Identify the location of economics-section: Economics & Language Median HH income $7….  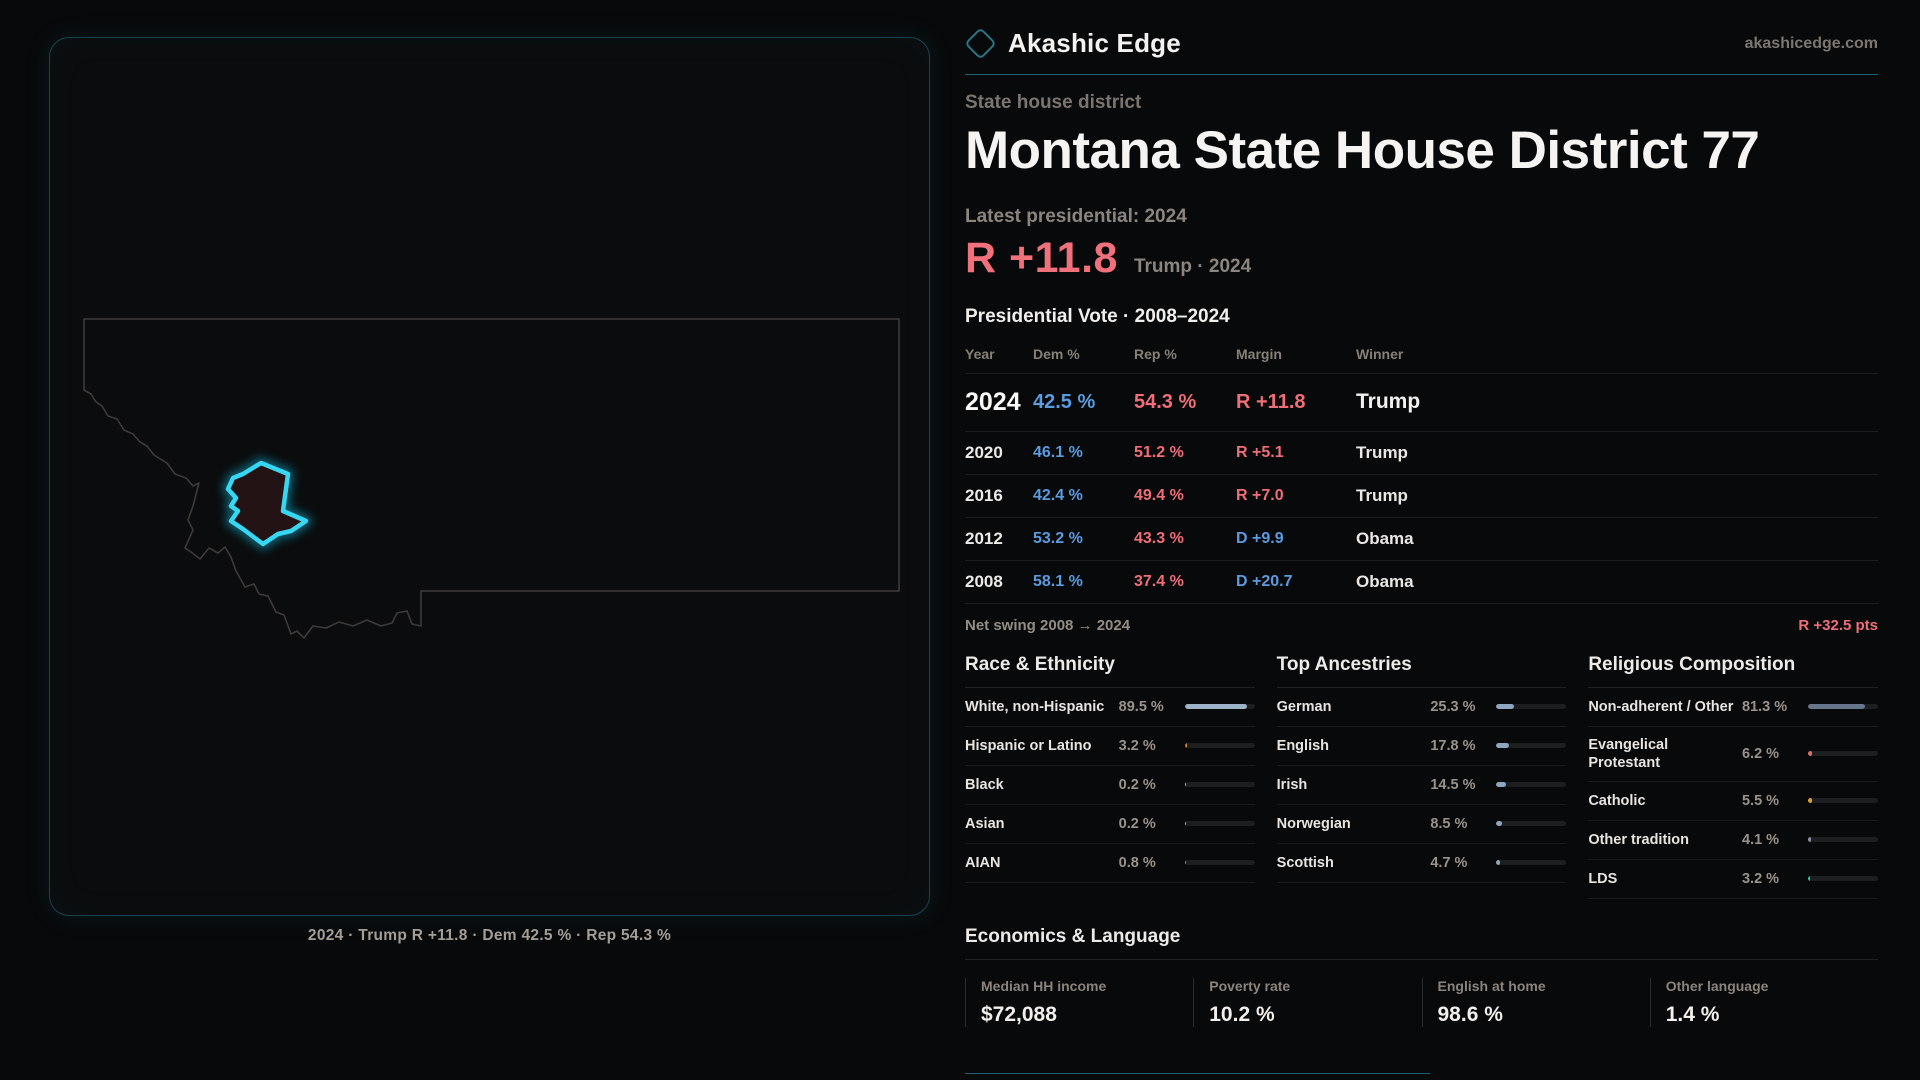
(1421, 976).